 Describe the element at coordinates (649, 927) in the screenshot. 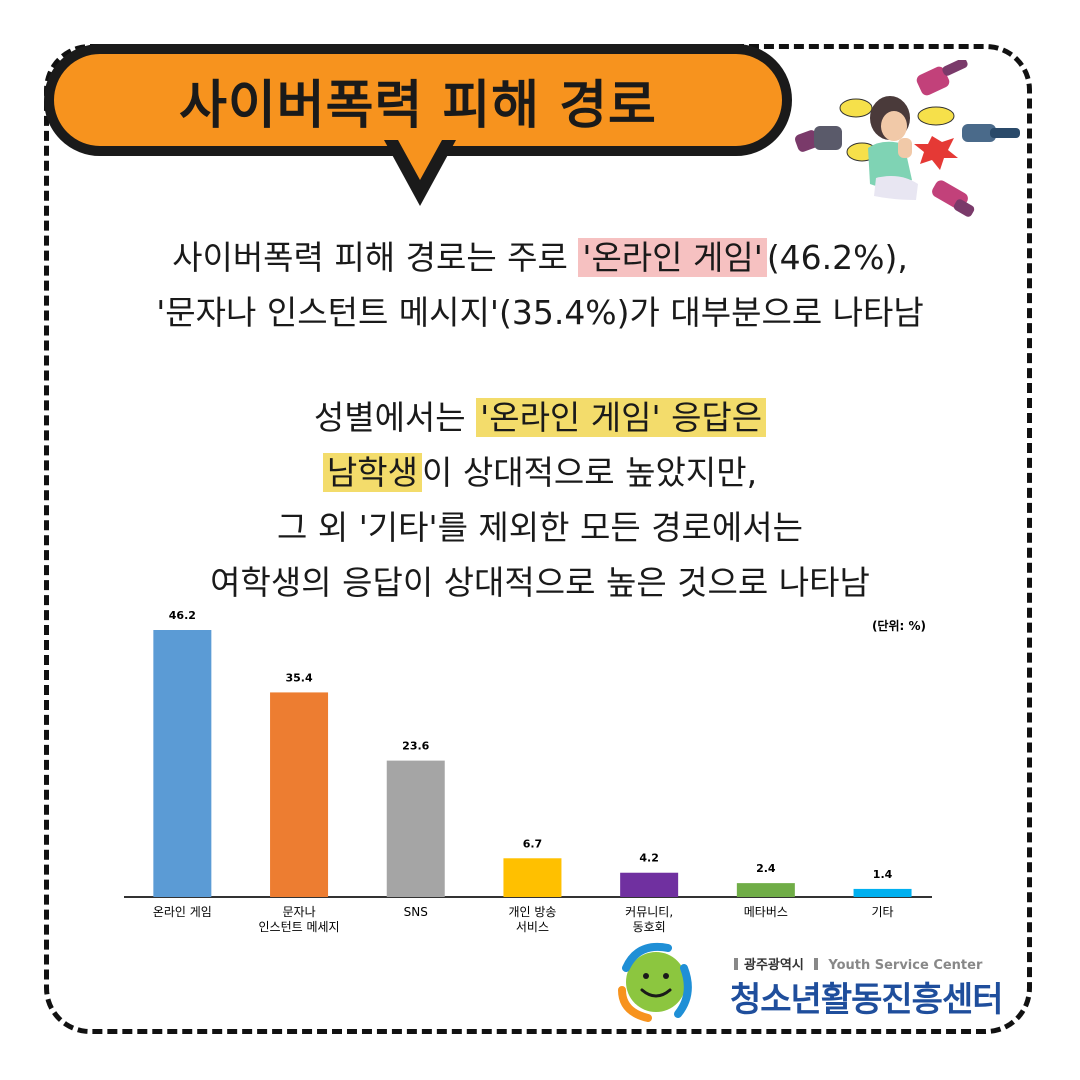

I see `category-label-5: 동호회` at that location.